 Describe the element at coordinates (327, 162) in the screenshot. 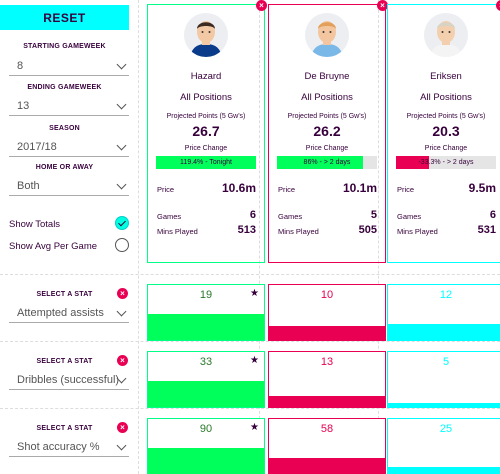

I see `price-change-text: 86% - > 2 days` at that location.